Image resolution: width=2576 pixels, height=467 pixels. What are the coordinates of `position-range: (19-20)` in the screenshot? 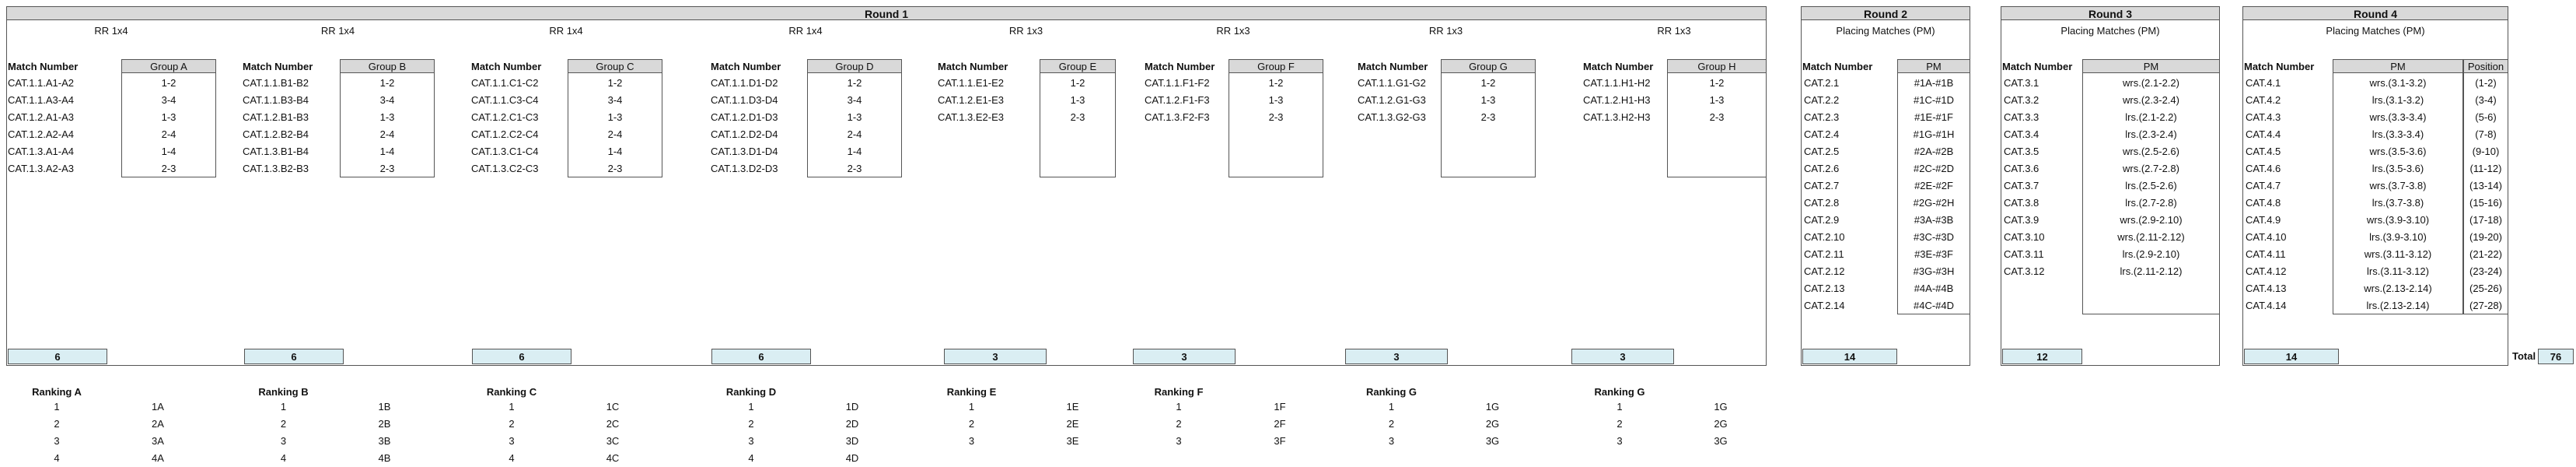 It's located at (2485, 237).